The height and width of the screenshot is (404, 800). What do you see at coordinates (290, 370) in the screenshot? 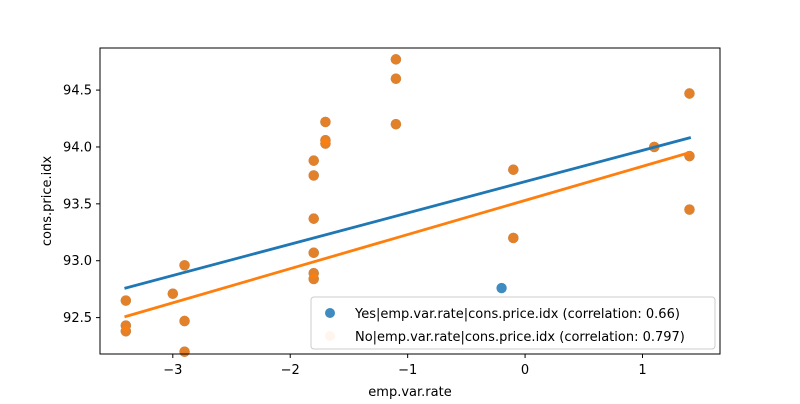
I see `x-tick-label: −2` at bounding box center [290, 370].